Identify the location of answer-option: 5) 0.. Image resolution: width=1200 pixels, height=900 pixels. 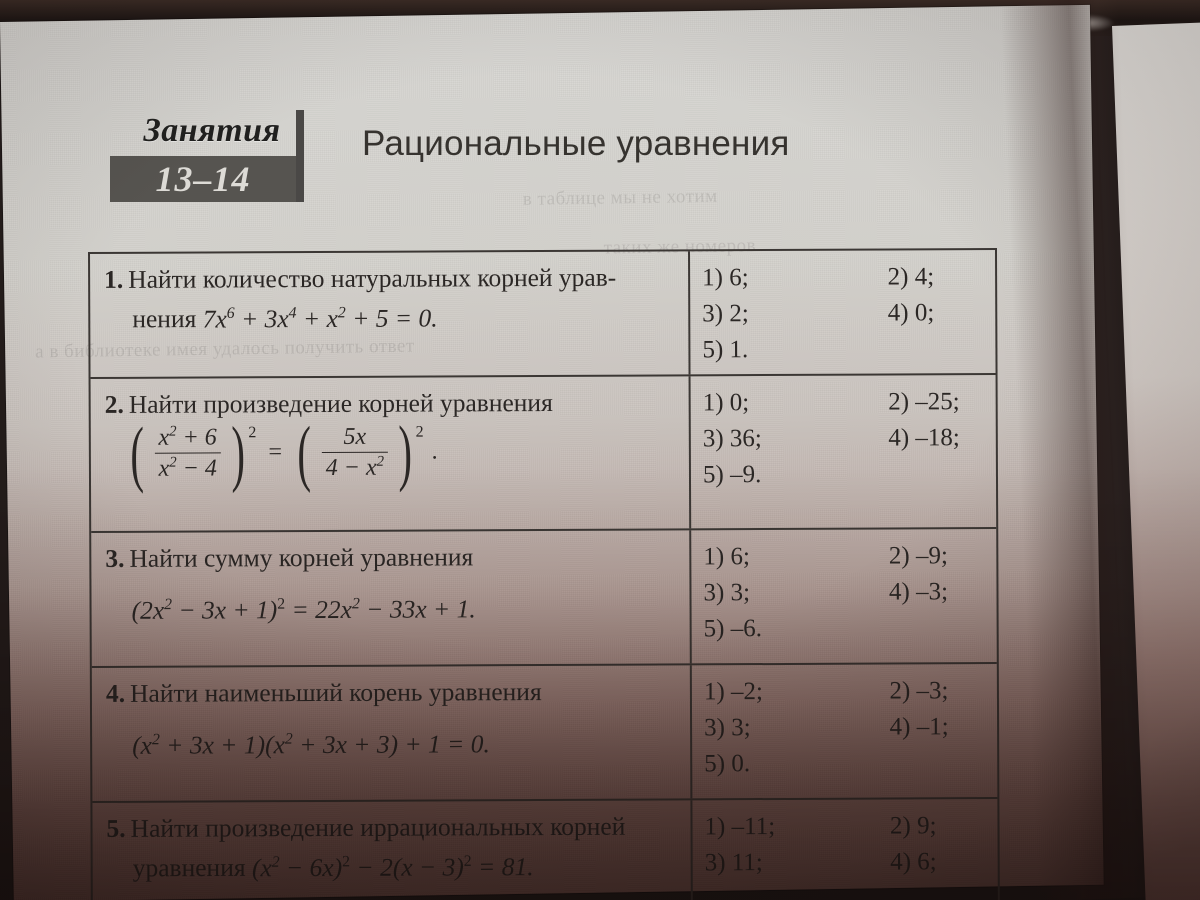
(727, 764).